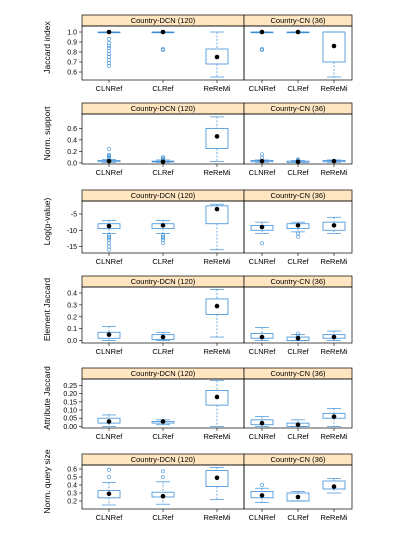  I want to click on y-tick-label: 0.10, so click(70, 411).